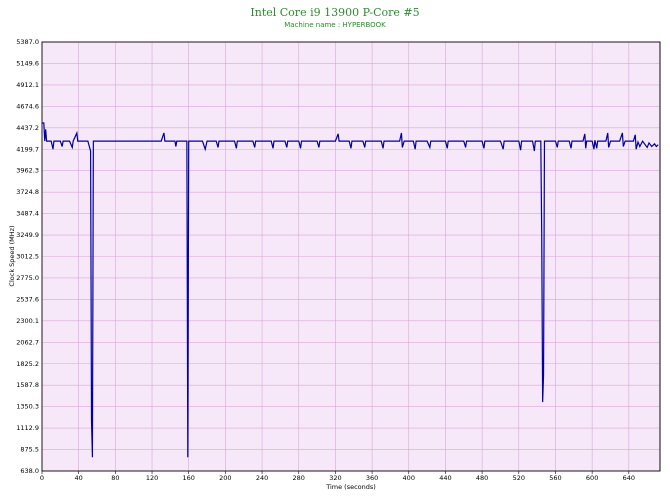  What do you see at coordinates (629, 478) in the screenshot?
I see `x-tick-label: 640` at bounding box center [629, 478].